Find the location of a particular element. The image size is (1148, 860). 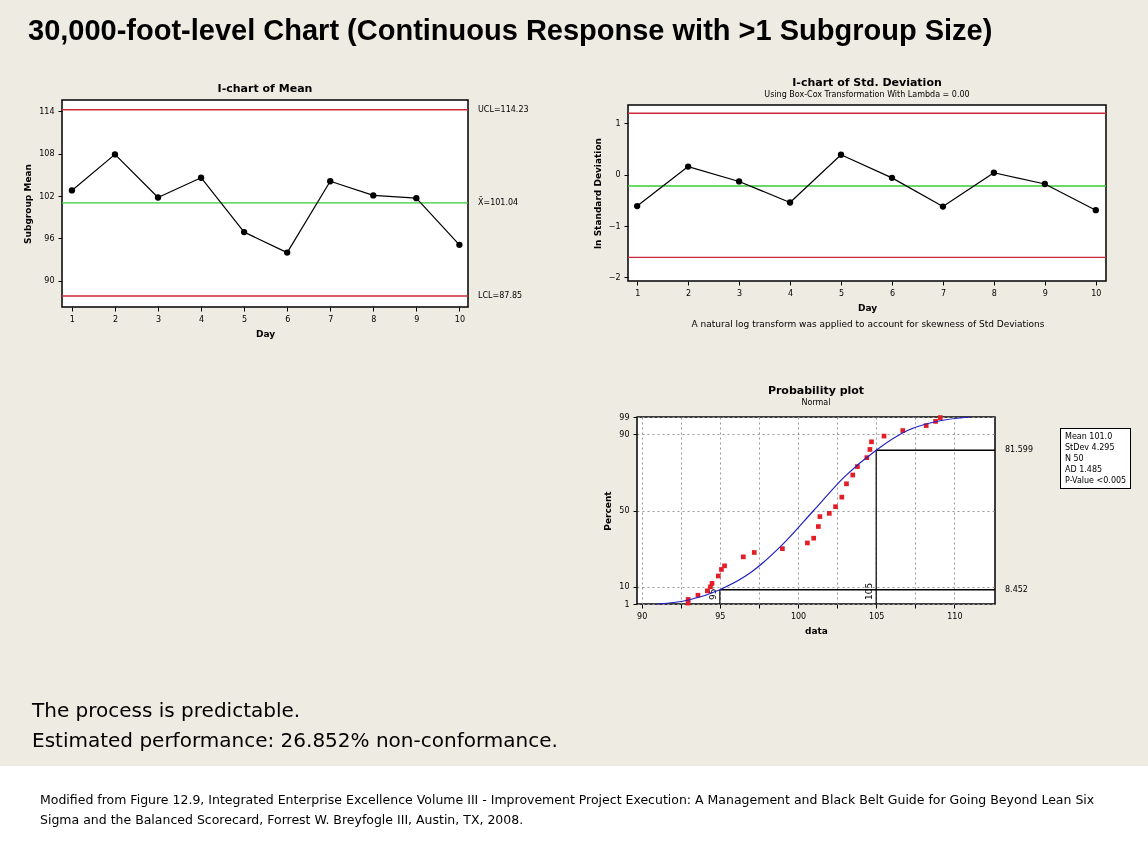

y-tick-label: −2 is located at coordinates (614, 277).